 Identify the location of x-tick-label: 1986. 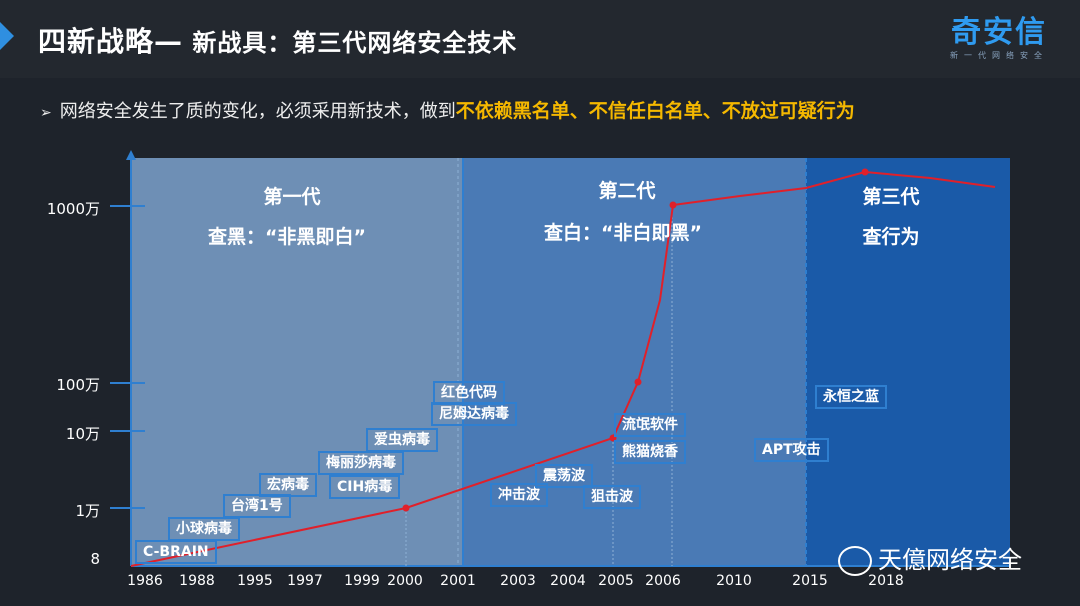
(145, 581).